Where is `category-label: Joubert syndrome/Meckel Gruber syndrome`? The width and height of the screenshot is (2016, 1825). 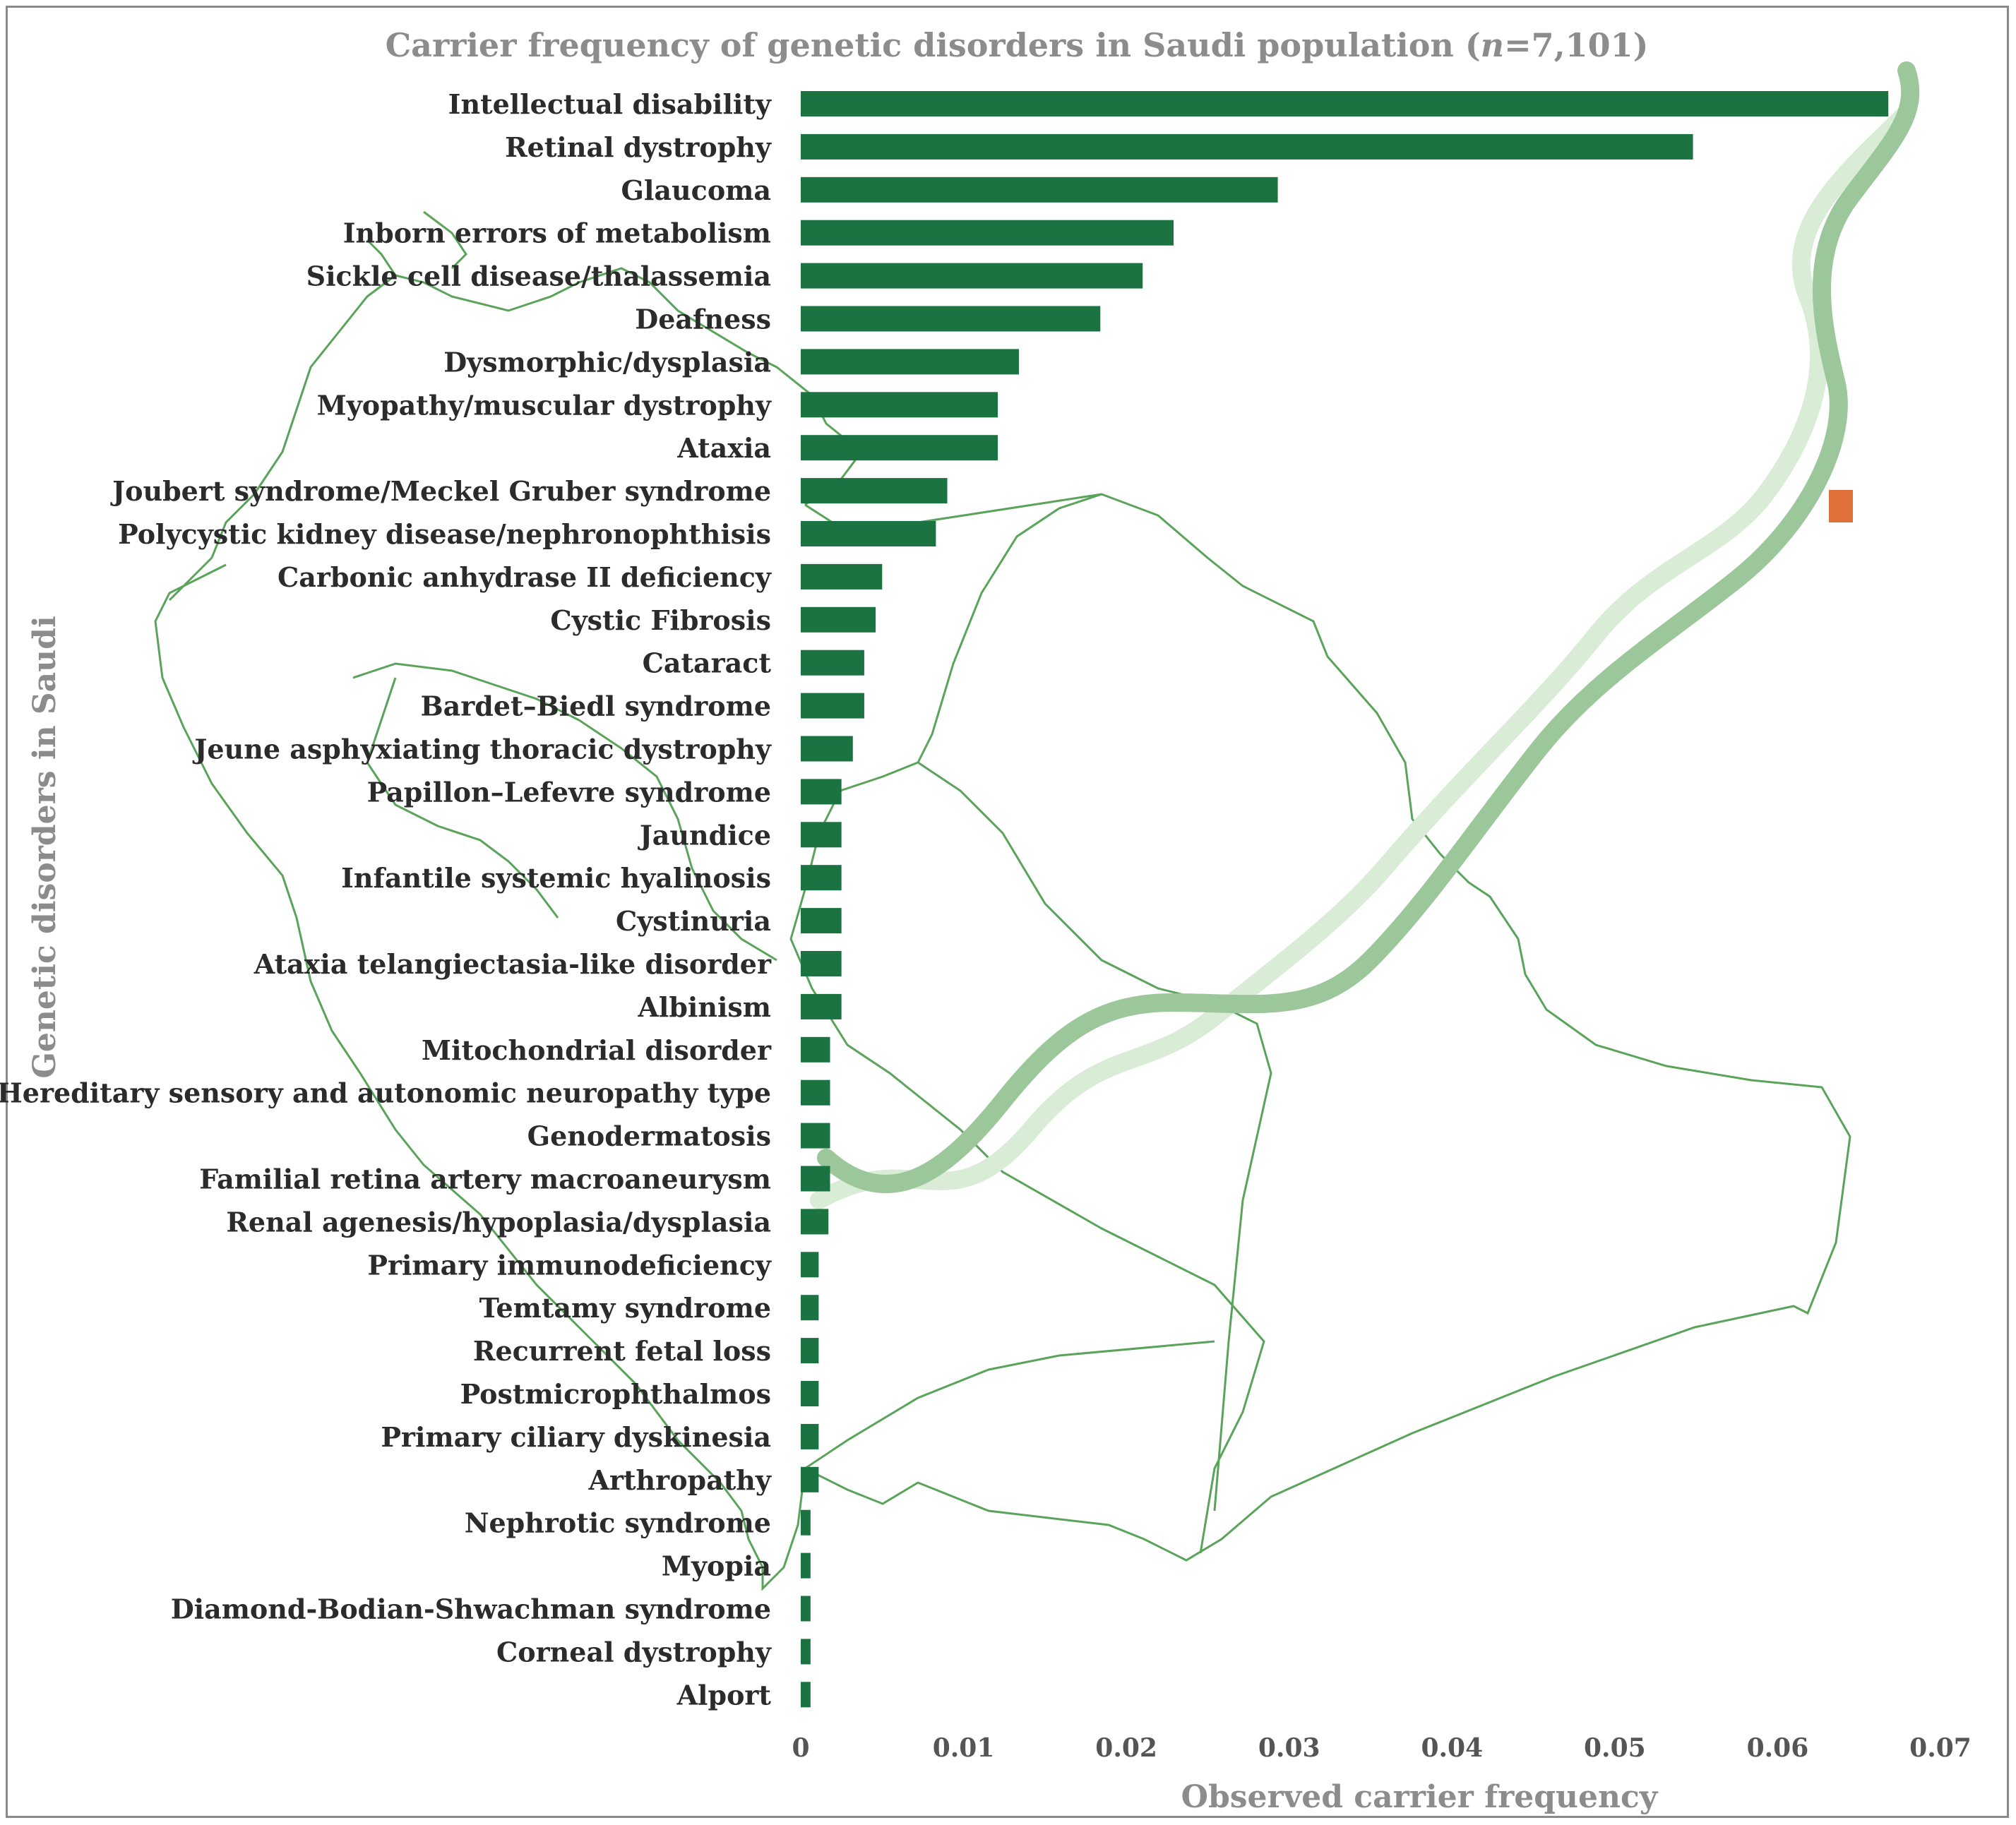 category-label: Joubert syndrome/Meckel Gruber syndrome is located at coordinates (440, 491).